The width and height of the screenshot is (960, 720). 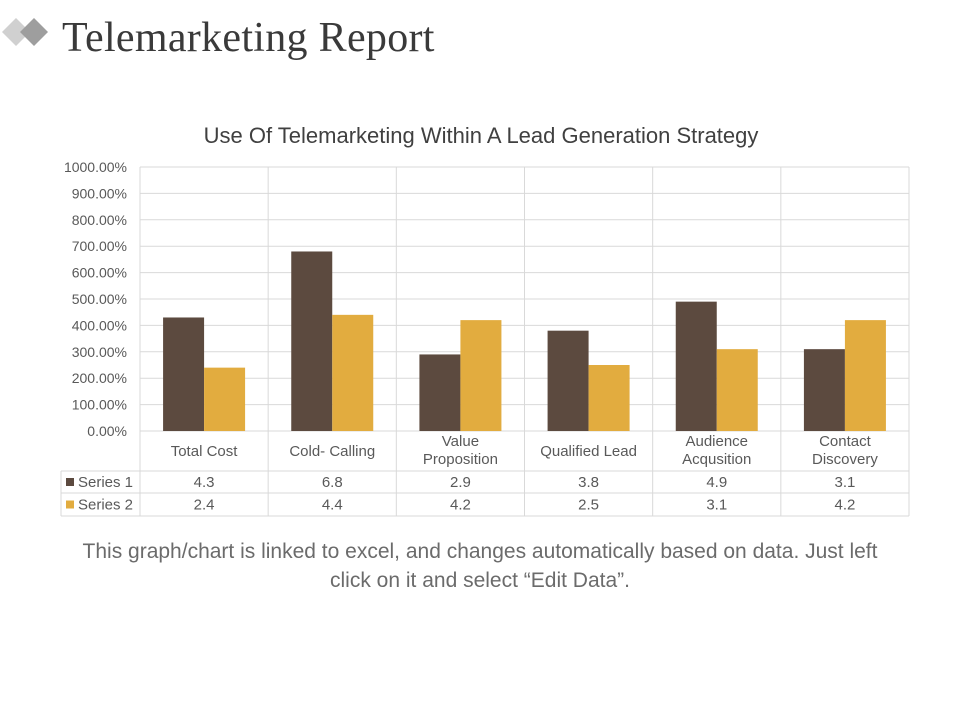 What do you see at coordinates (248, 38) in the screenshot?
I see `page-title: Telemarketing Report` at bounding box center [248, 38].